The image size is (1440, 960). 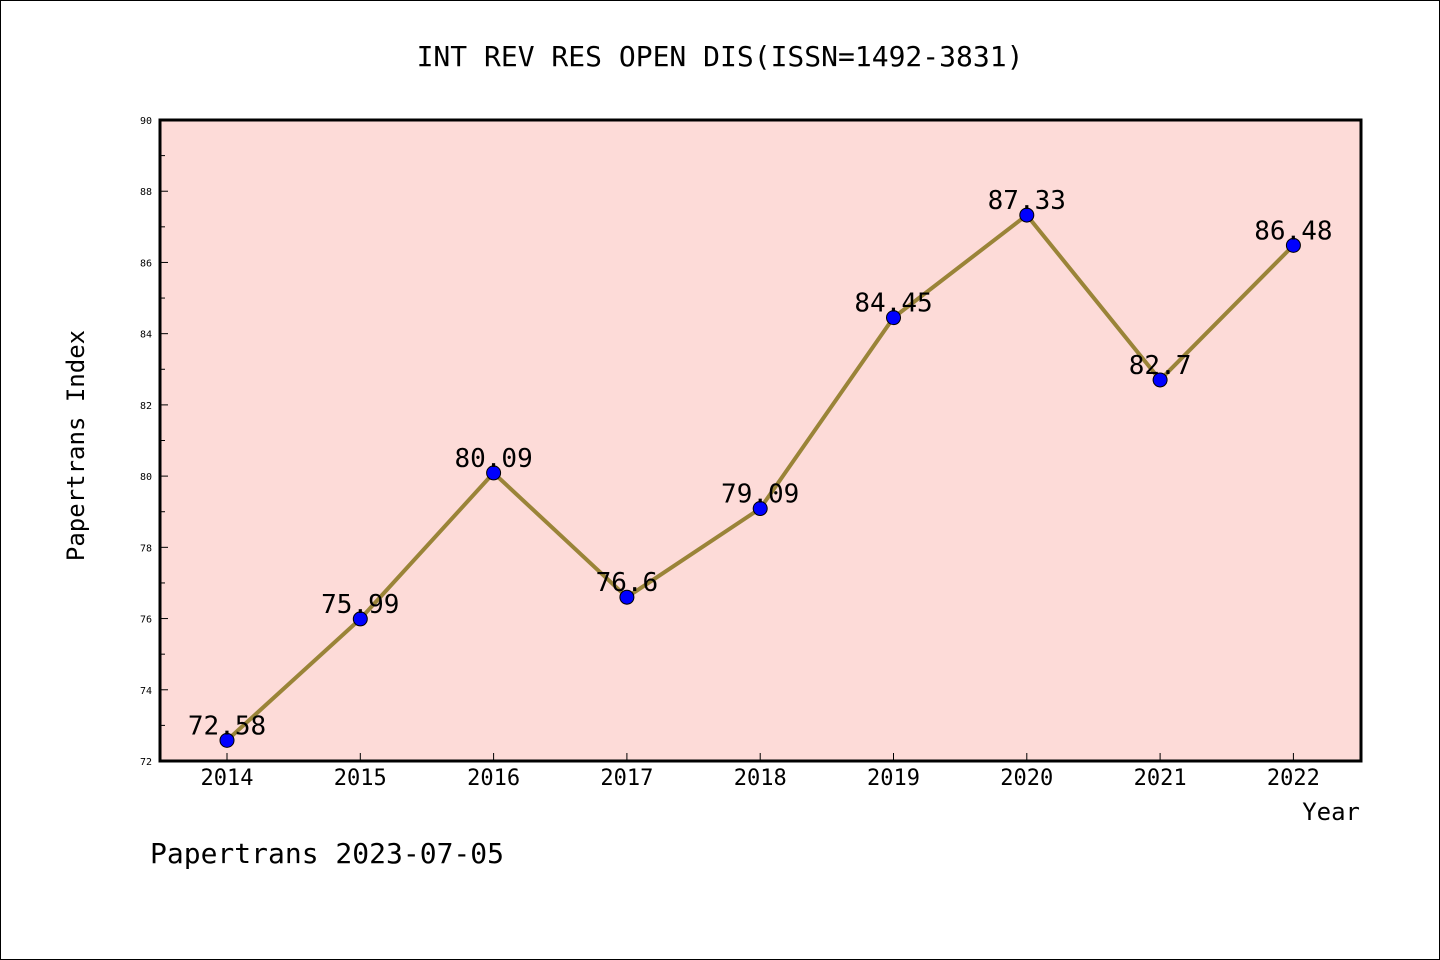 What do you see at coordinates (227, 778) in the screenshot?
I see `x-tick-label: 2014` at bounding box center [227, 778].